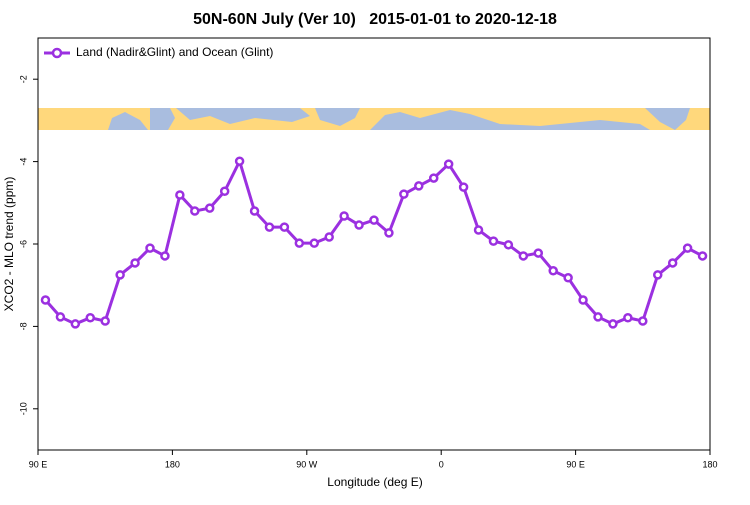 Image resolution: width=750 pixels, height=505 pixels. What do you see at coordinates (441, 464) in the screenshot?
I see `x-tick-label: 0` at bounding box center [441, 464].